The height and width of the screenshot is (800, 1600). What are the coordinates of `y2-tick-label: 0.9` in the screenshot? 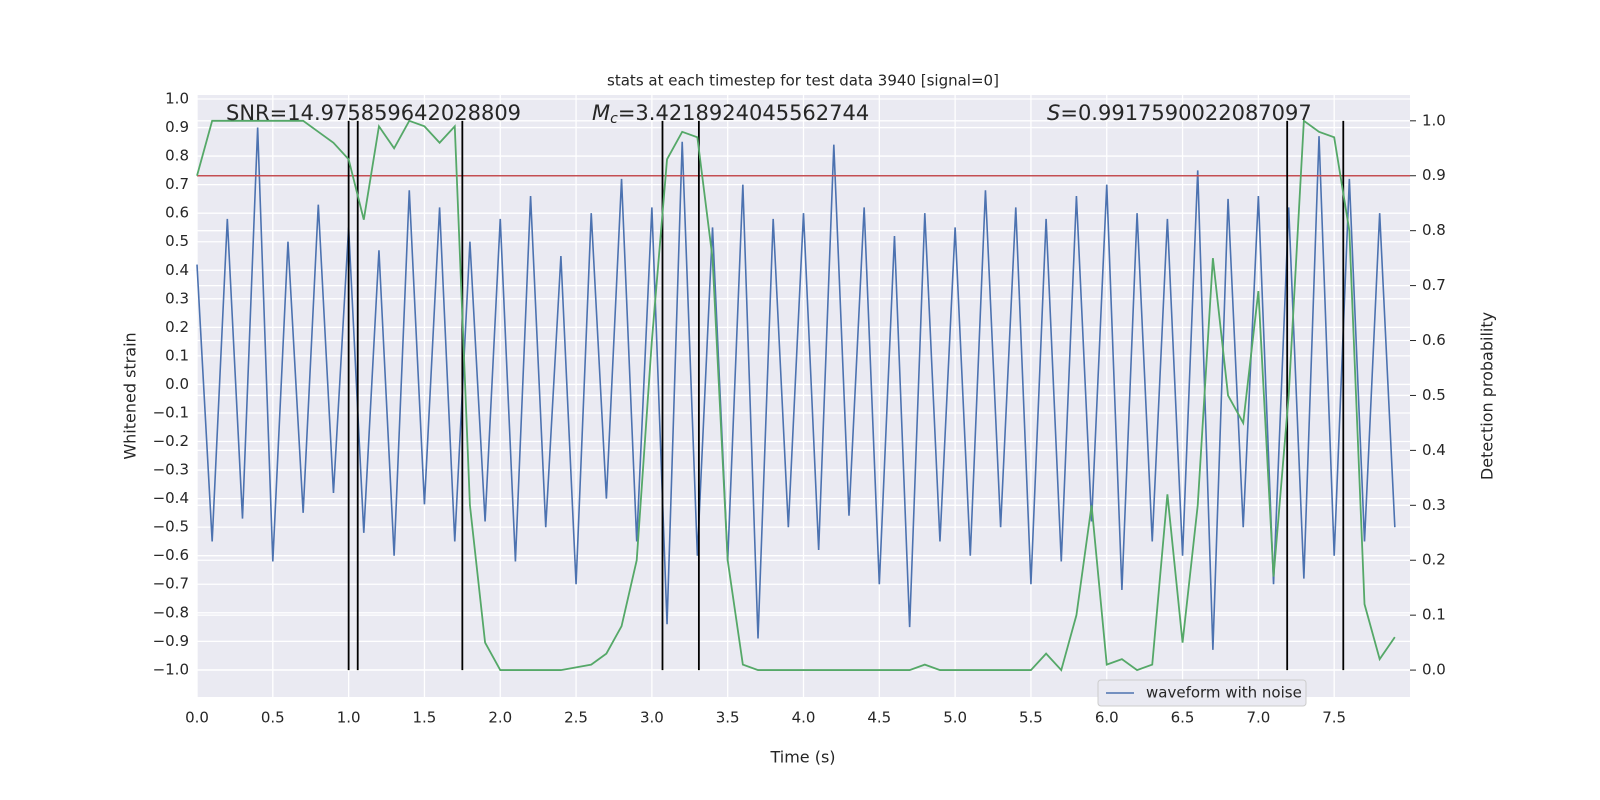 It's located at (1434, 175).